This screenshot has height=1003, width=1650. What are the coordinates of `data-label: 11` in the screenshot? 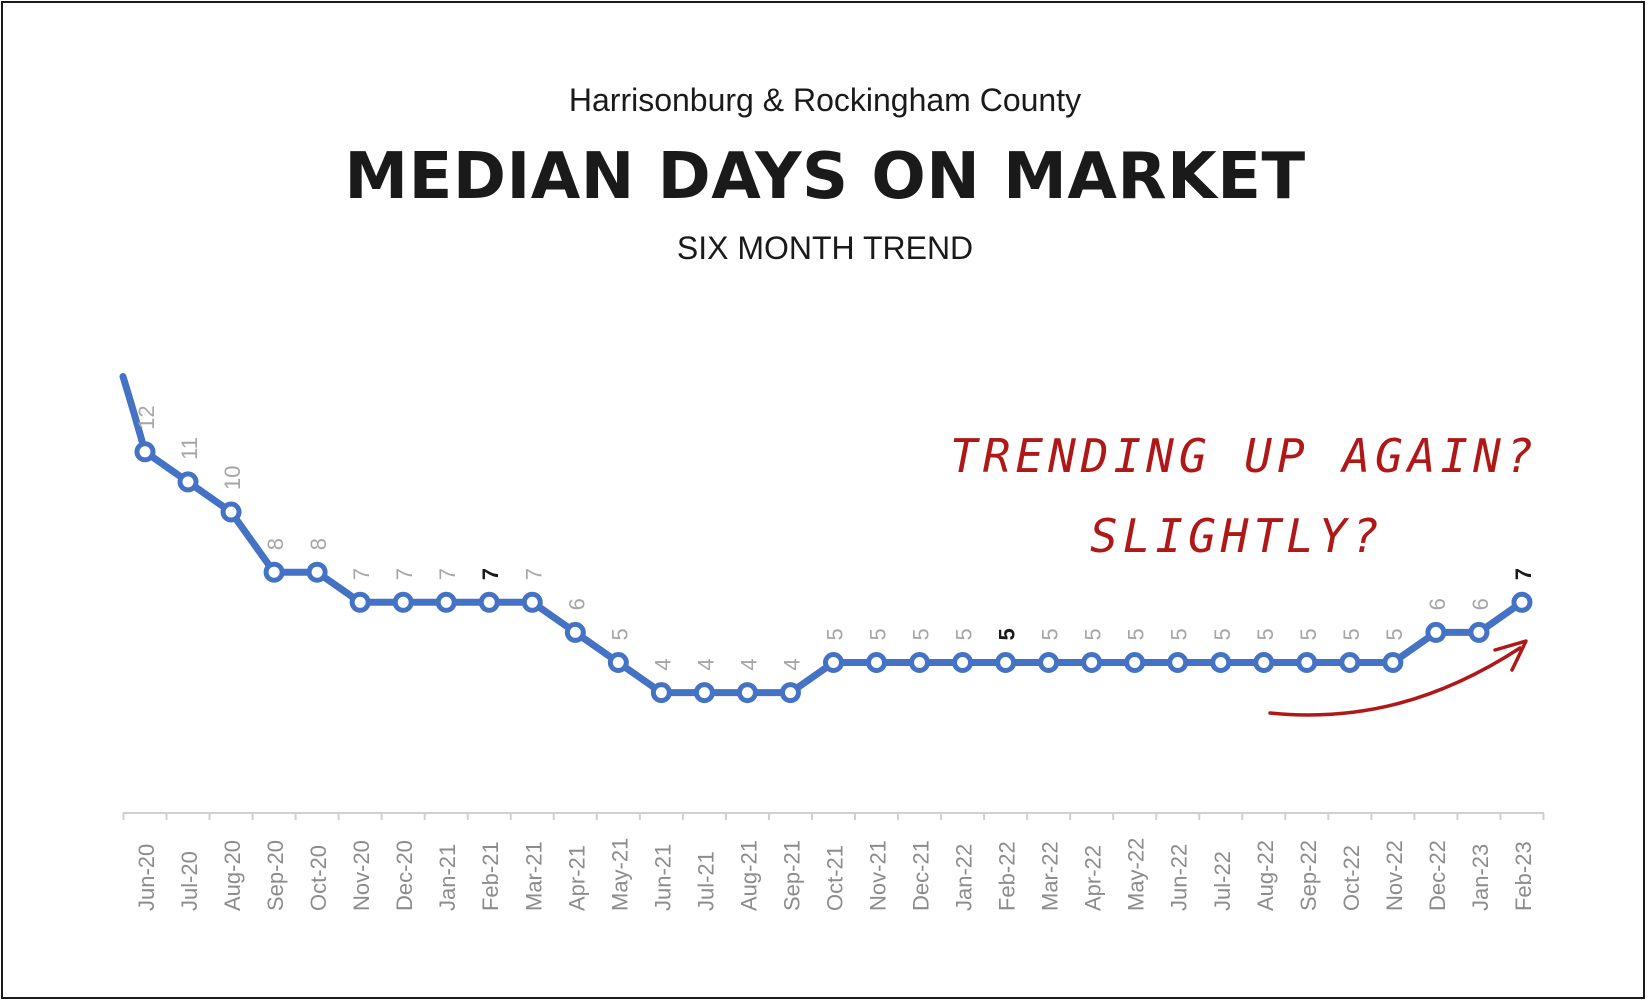 It's located at (189, 448).